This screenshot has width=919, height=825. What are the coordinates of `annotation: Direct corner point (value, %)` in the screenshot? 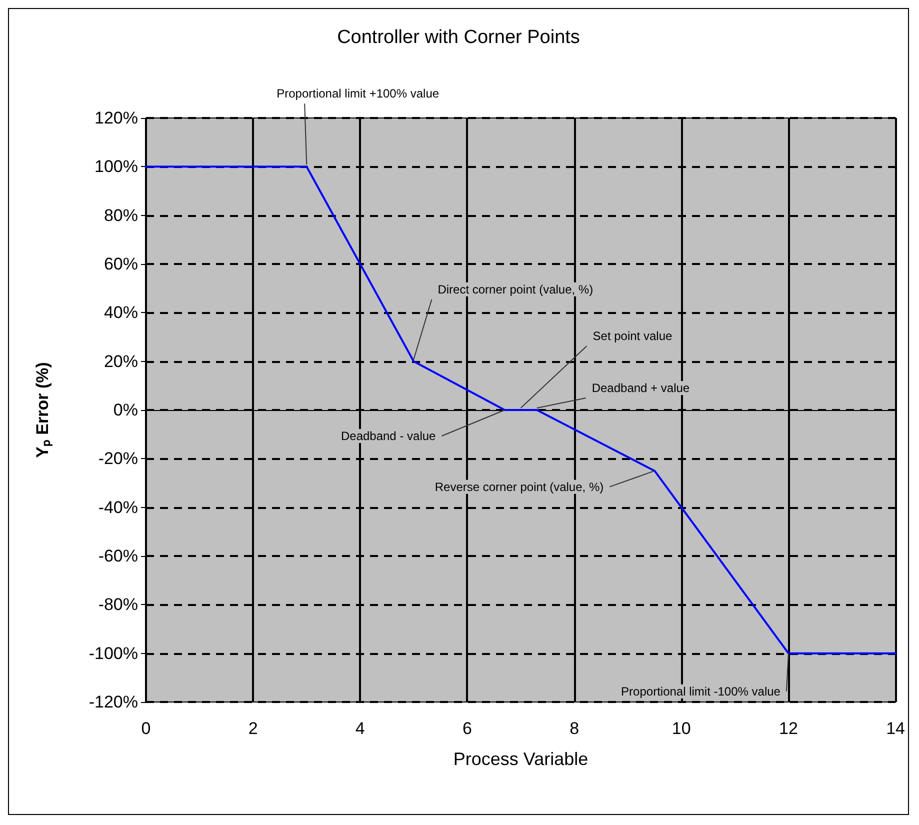 It's located at (516, 289).